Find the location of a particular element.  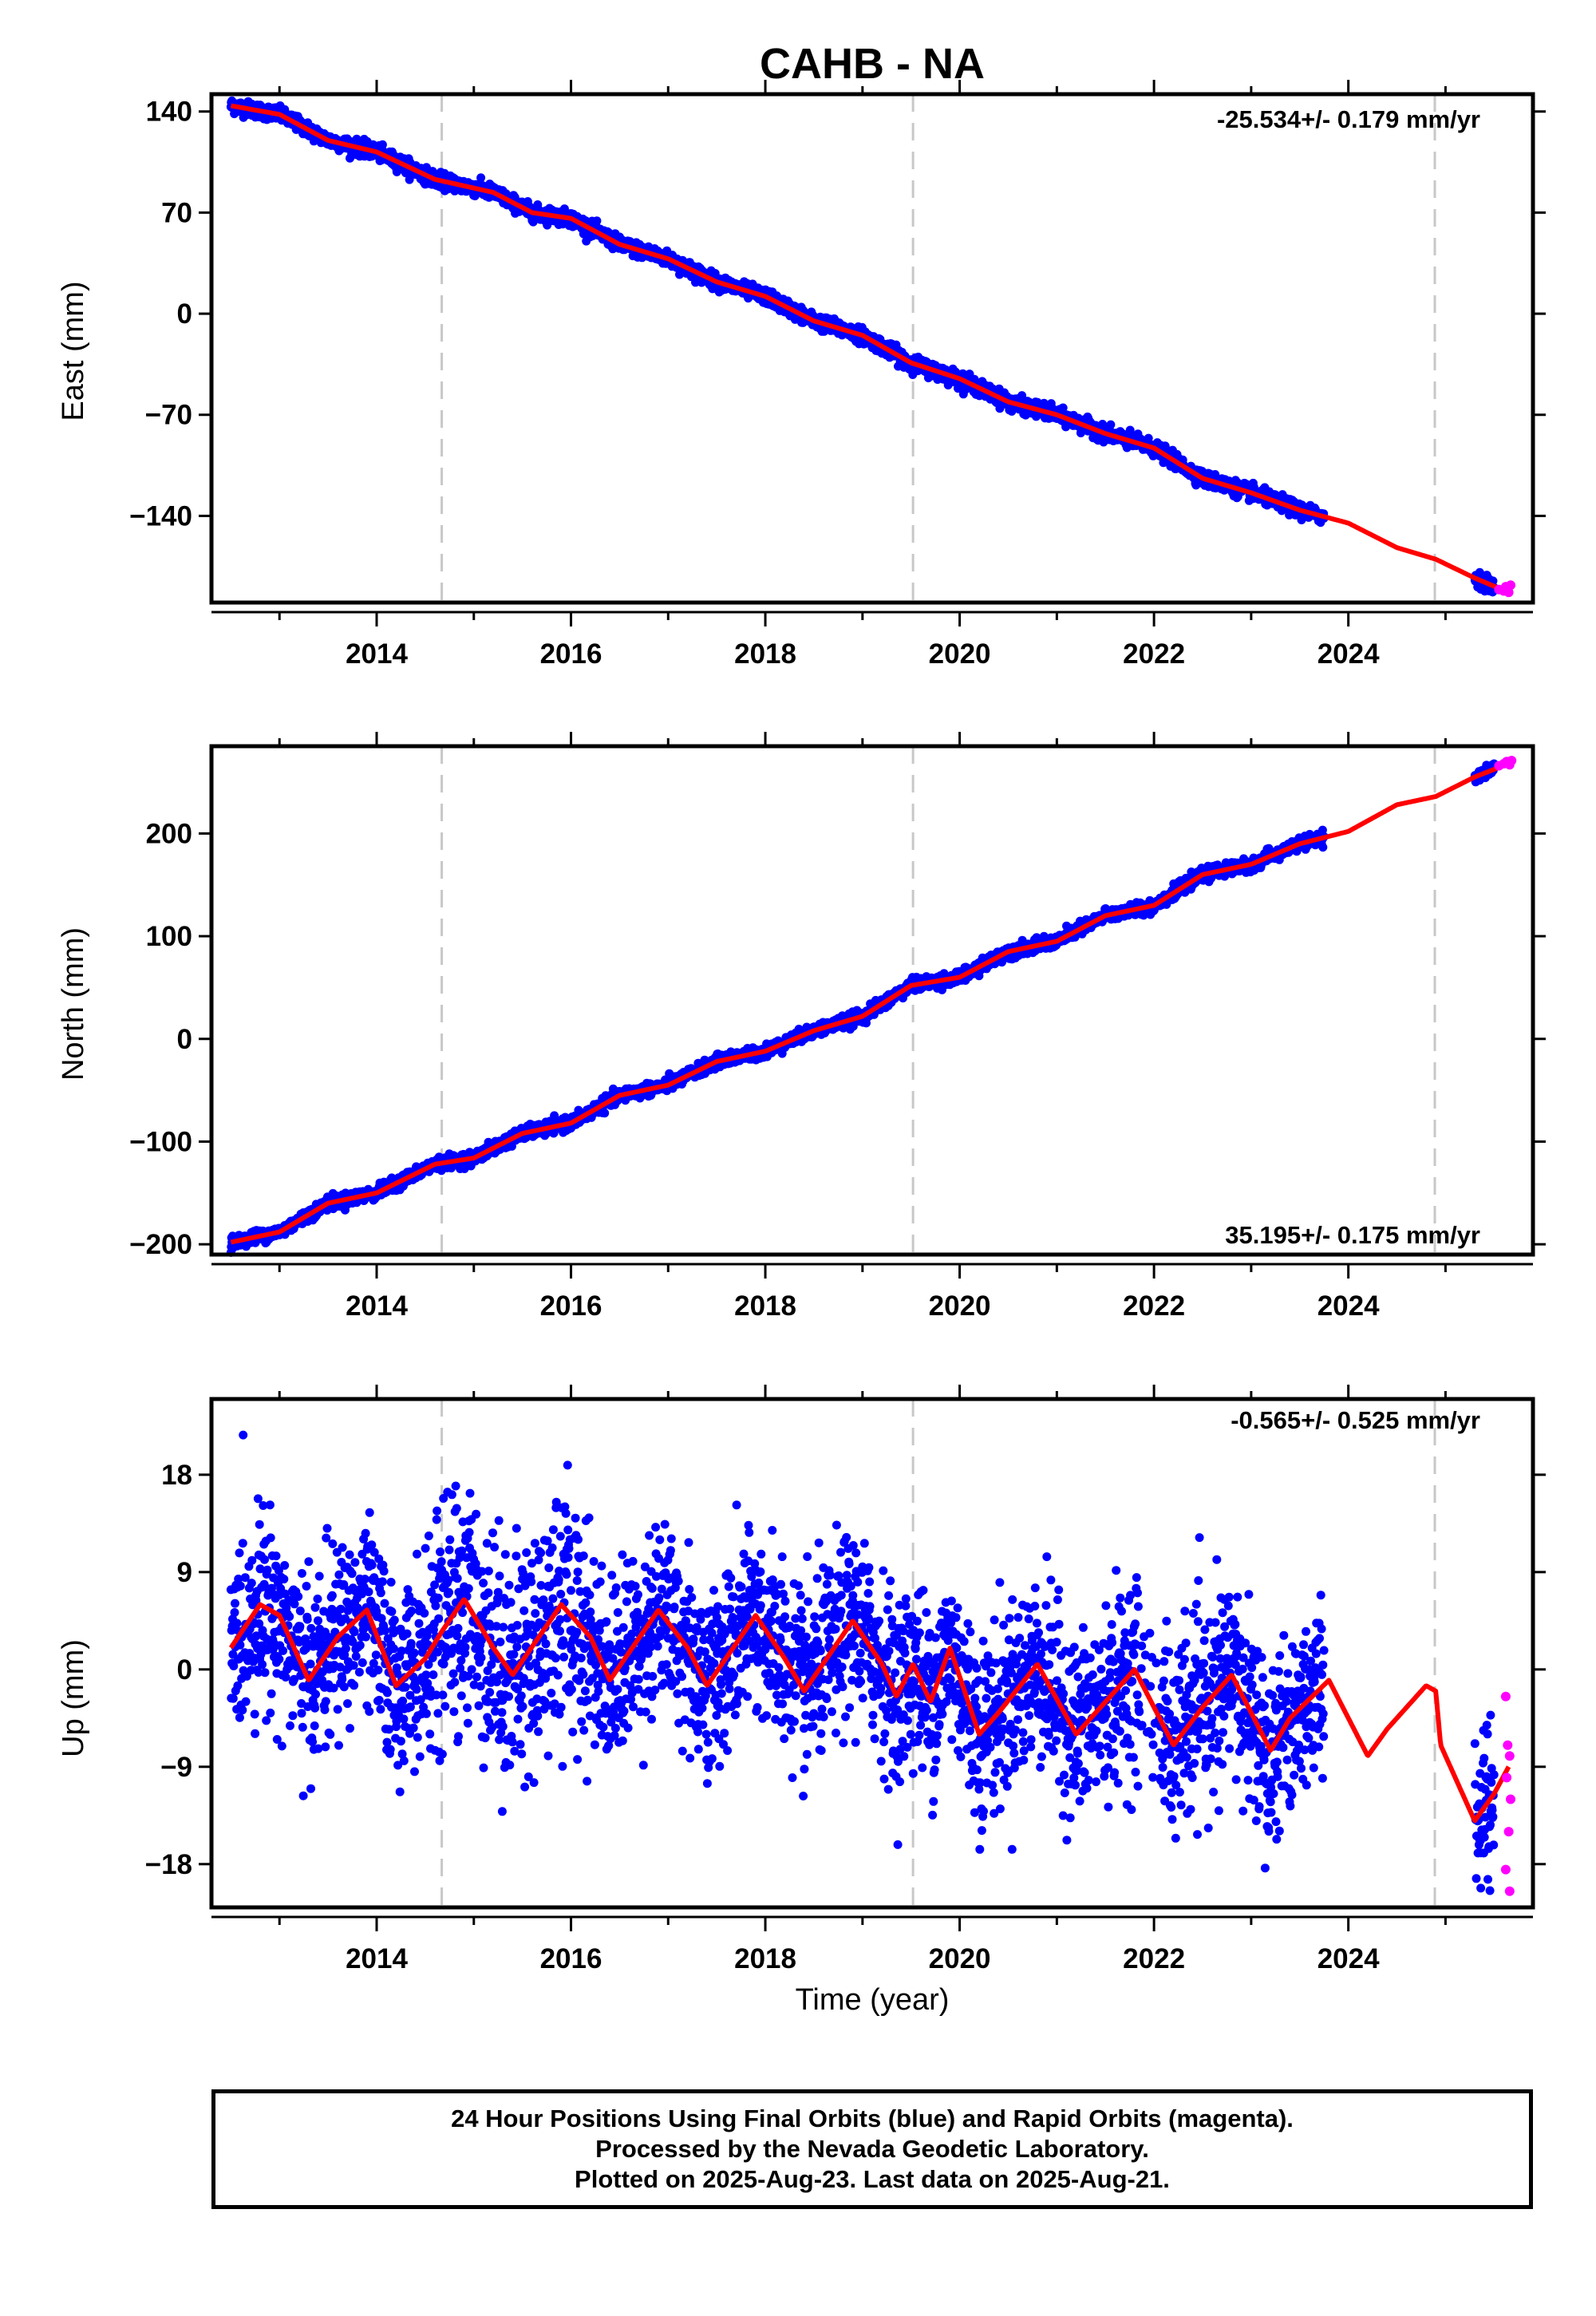

east-x-tick-label: 2014 is located at coordinates (377, 654).